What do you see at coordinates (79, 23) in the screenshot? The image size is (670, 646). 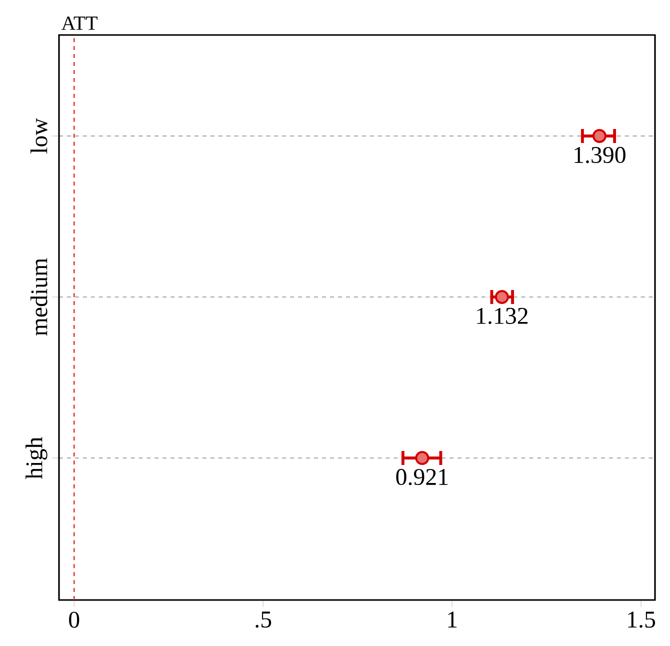 I see `chart-title: ATT` at bounding box center [79, 23].